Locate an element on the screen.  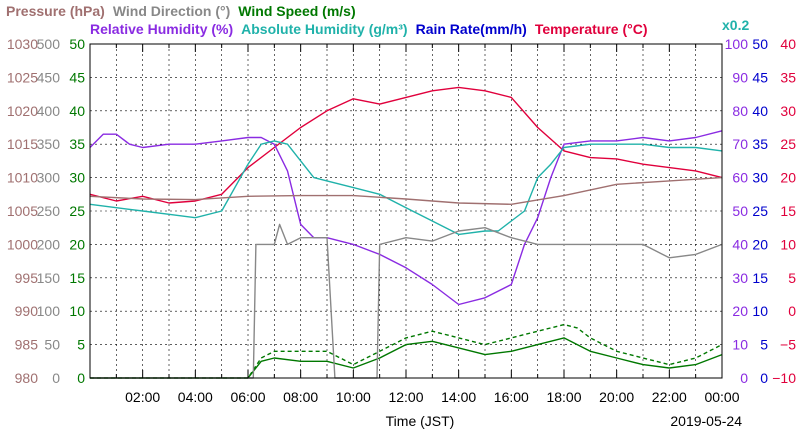
y-tick-label: 450 is located at coordinates (49, 77).